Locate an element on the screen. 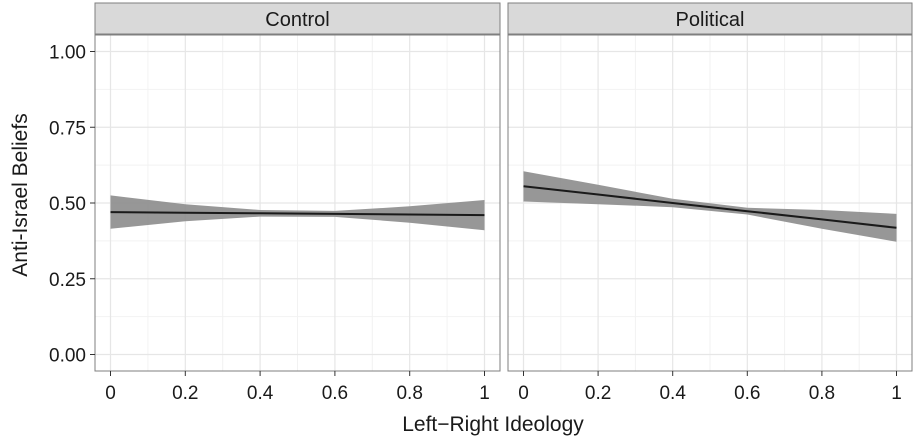  facet-strip-political is located at coordinates (710, 18).